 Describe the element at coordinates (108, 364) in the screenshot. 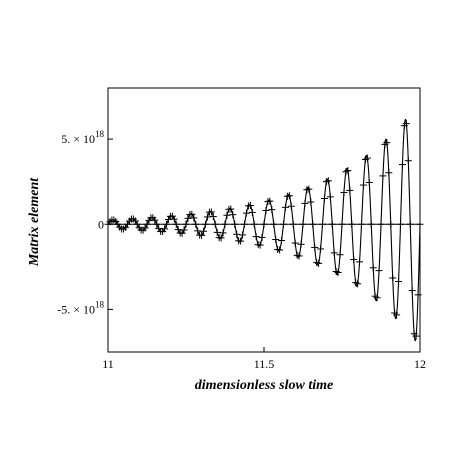

I see `x-tick-label: 11` at that location.